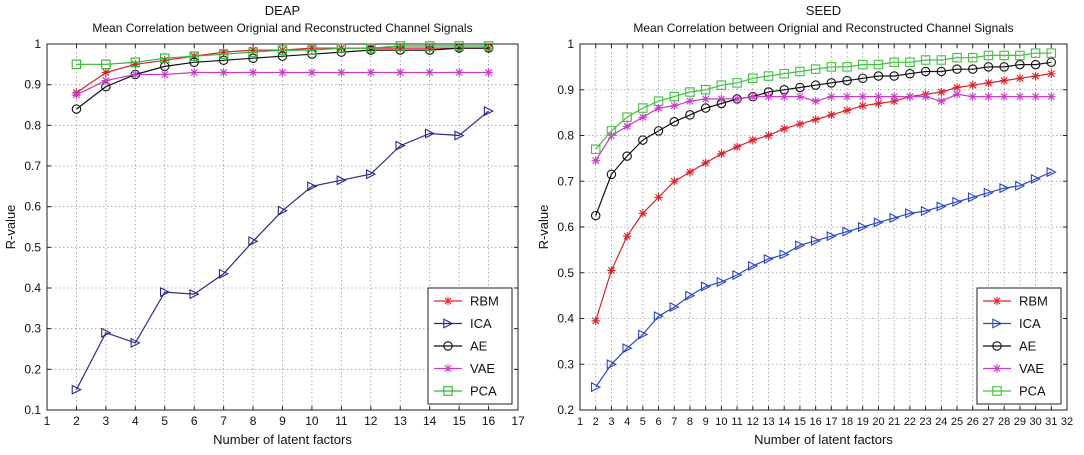  I want to click on deap-chart-title: DEAP, so click(282, 10).